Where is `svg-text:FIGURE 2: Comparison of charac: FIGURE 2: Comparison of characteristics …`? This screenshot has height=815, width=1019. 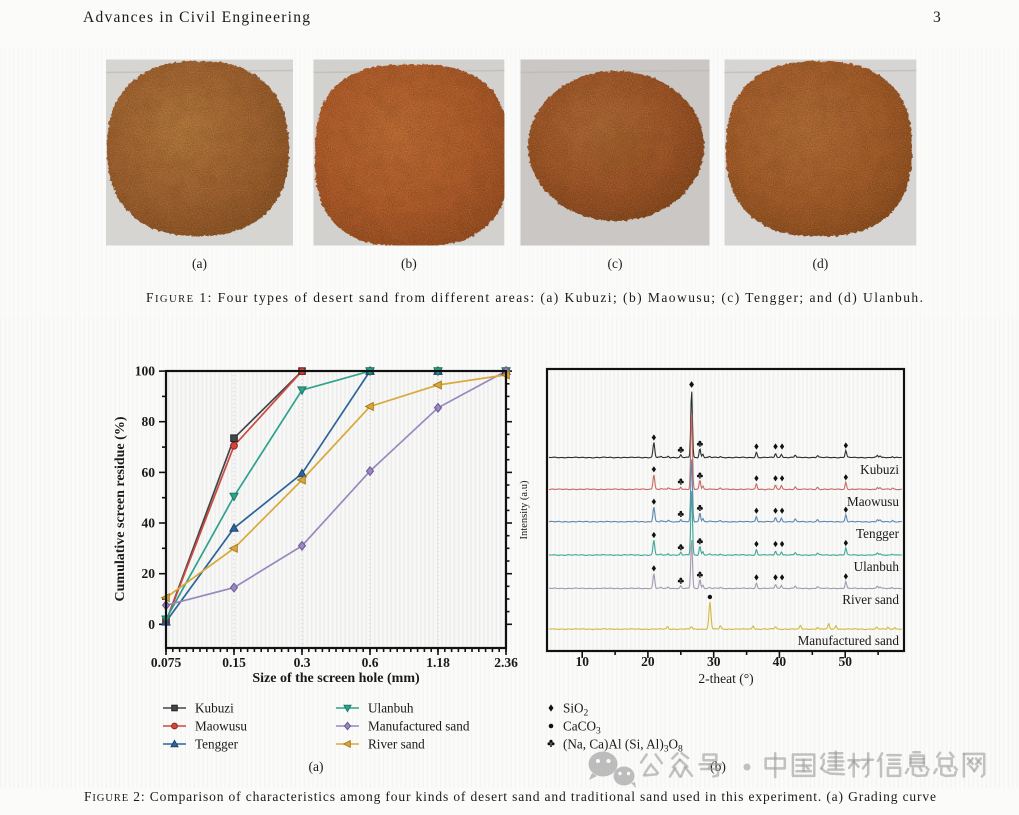 svg-text:FIGURE 2: Comparison of charac: FIGURE 2: Comparison of characteristics … is located at coordinates (510, 796).